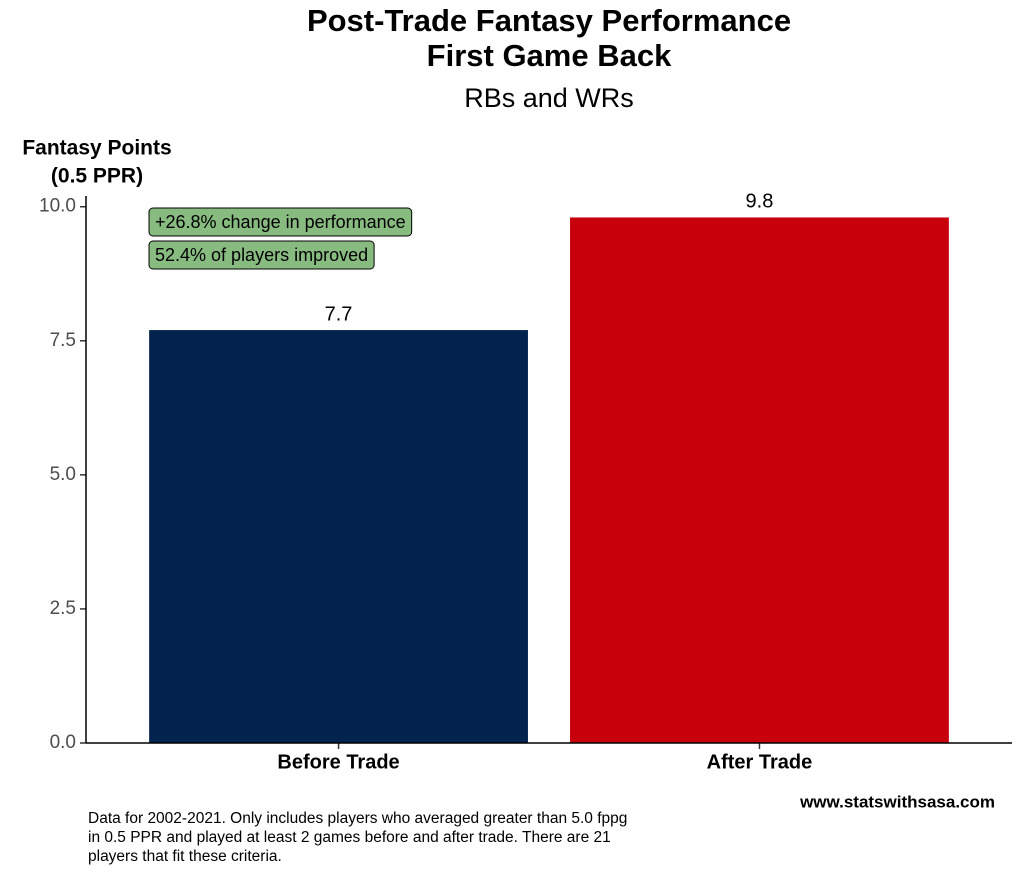 The width and height of the screenshot is (1024, 878). I want to click on y-tick-label: 2.5, so click(63, 608).